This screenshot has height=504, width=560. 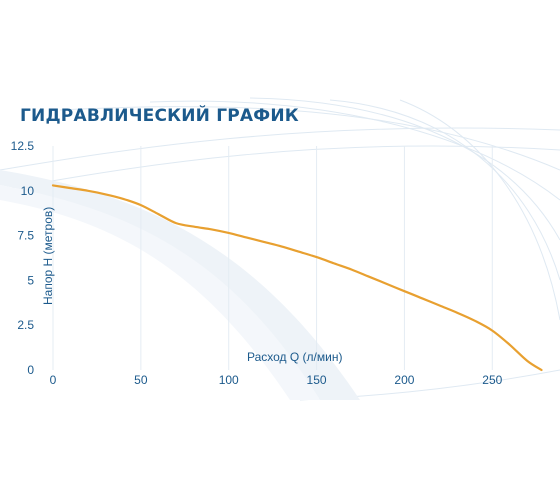 What do you see at coordinates (159, 115) in the screenshot?
I see `chart-title: ГИДРАВЛИЧЕСКИЙ ГРАФИК` at bounding box center [159, 115].